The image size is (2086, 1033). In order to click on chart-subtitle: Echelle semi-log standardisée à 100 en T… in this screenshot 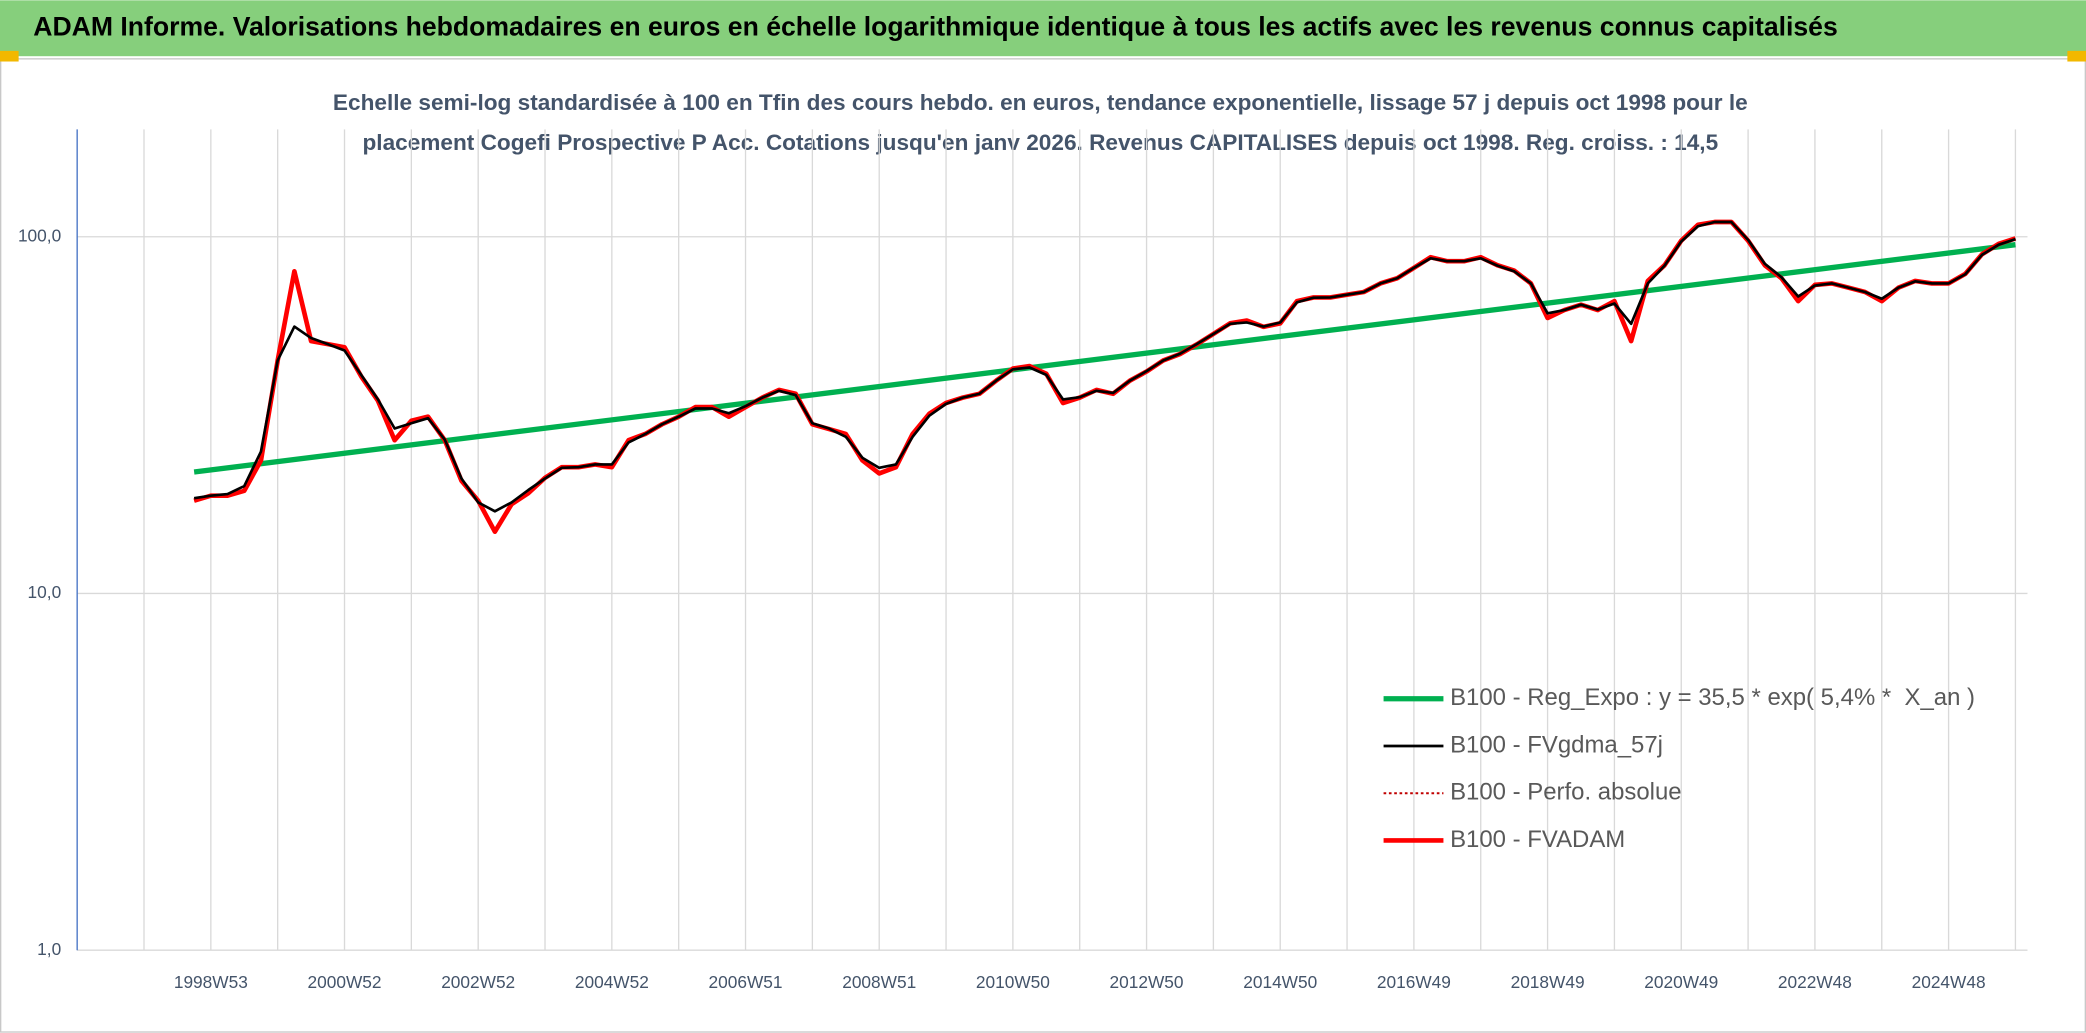, I will do `click(1040, 102)`.